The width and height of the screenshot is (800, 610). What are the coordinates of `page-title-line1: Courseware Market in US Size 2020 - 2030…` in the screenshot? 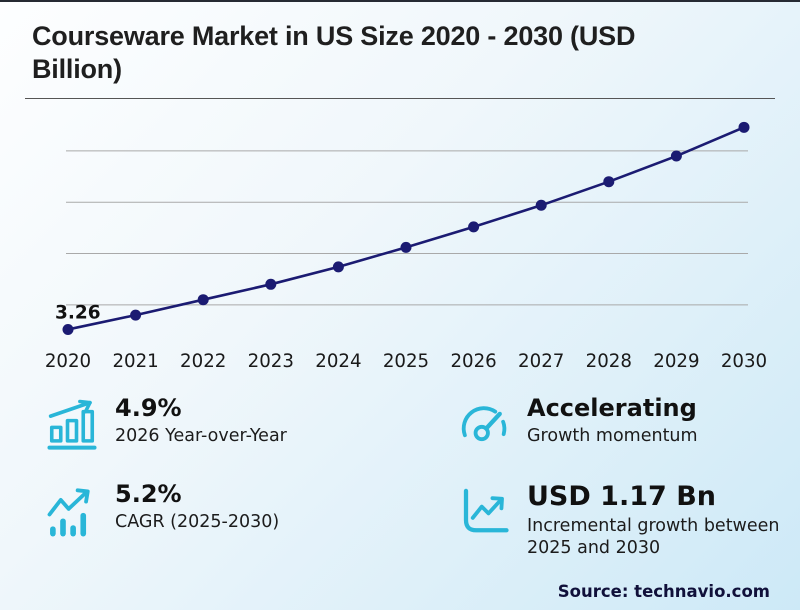 It's located at (334, 36).